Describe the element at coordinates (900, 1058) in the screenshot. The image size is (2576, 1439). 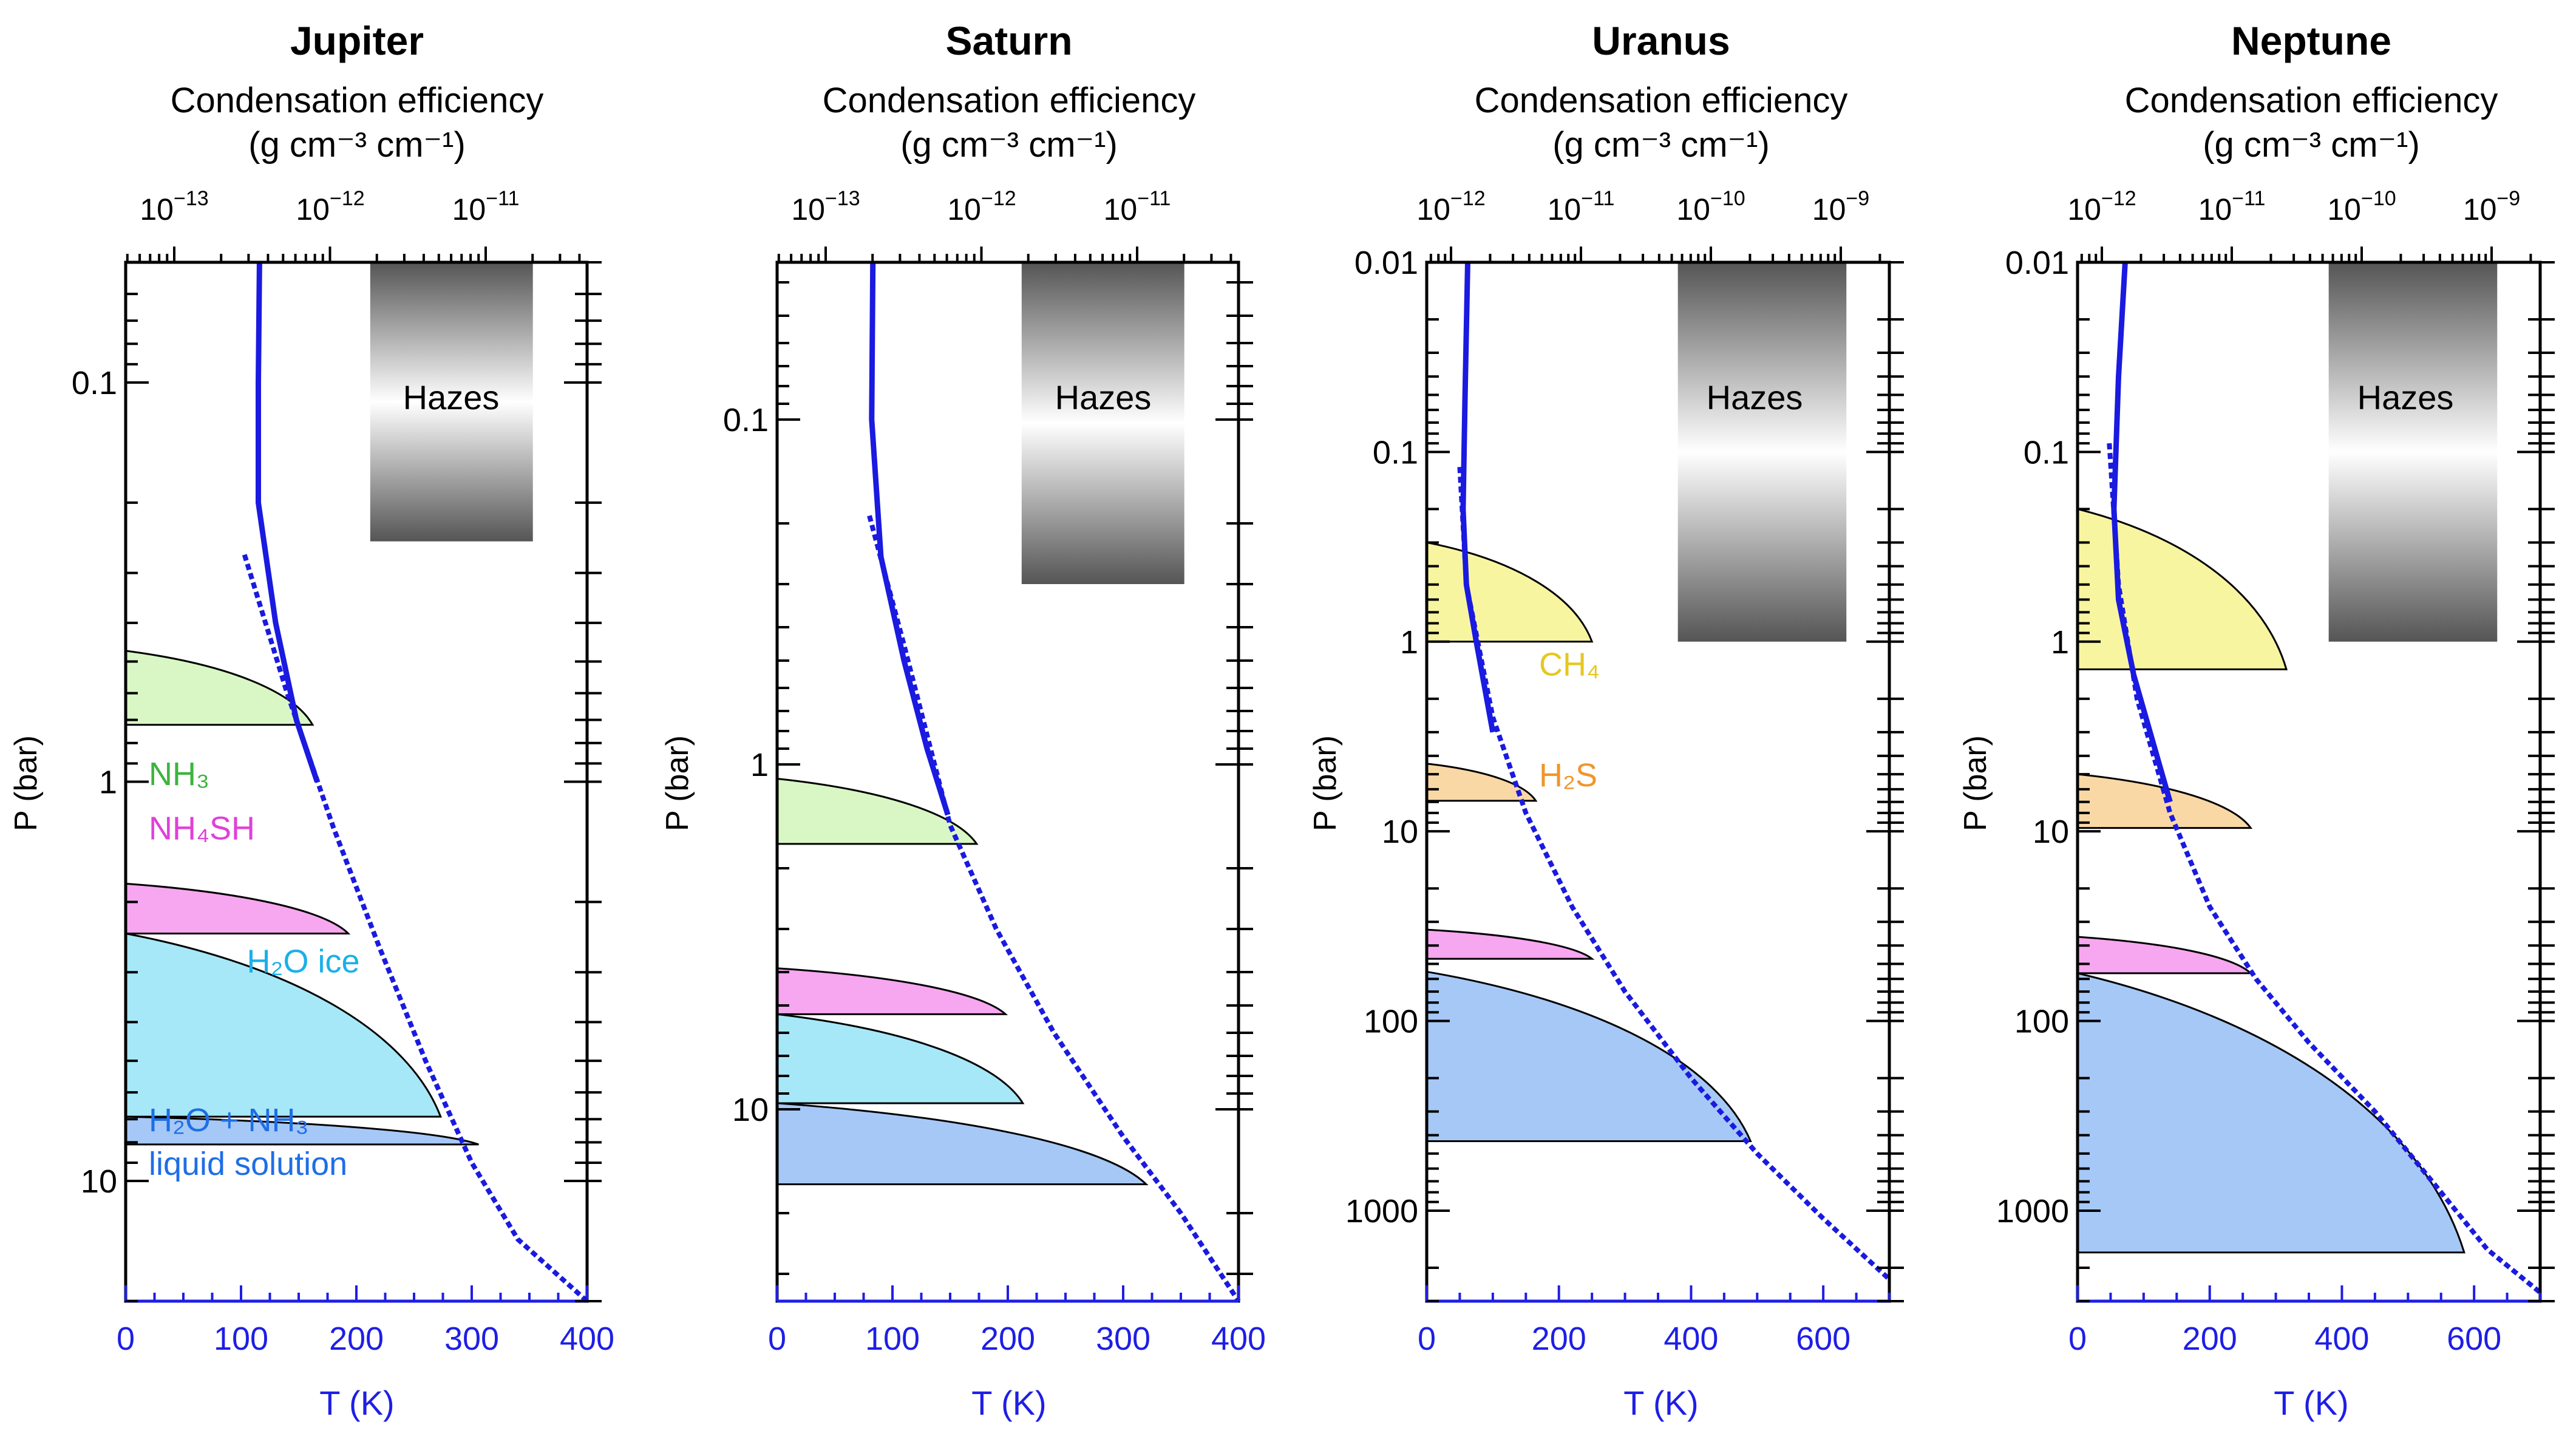
I see `cloud-layer-h2o-ice` at that location.